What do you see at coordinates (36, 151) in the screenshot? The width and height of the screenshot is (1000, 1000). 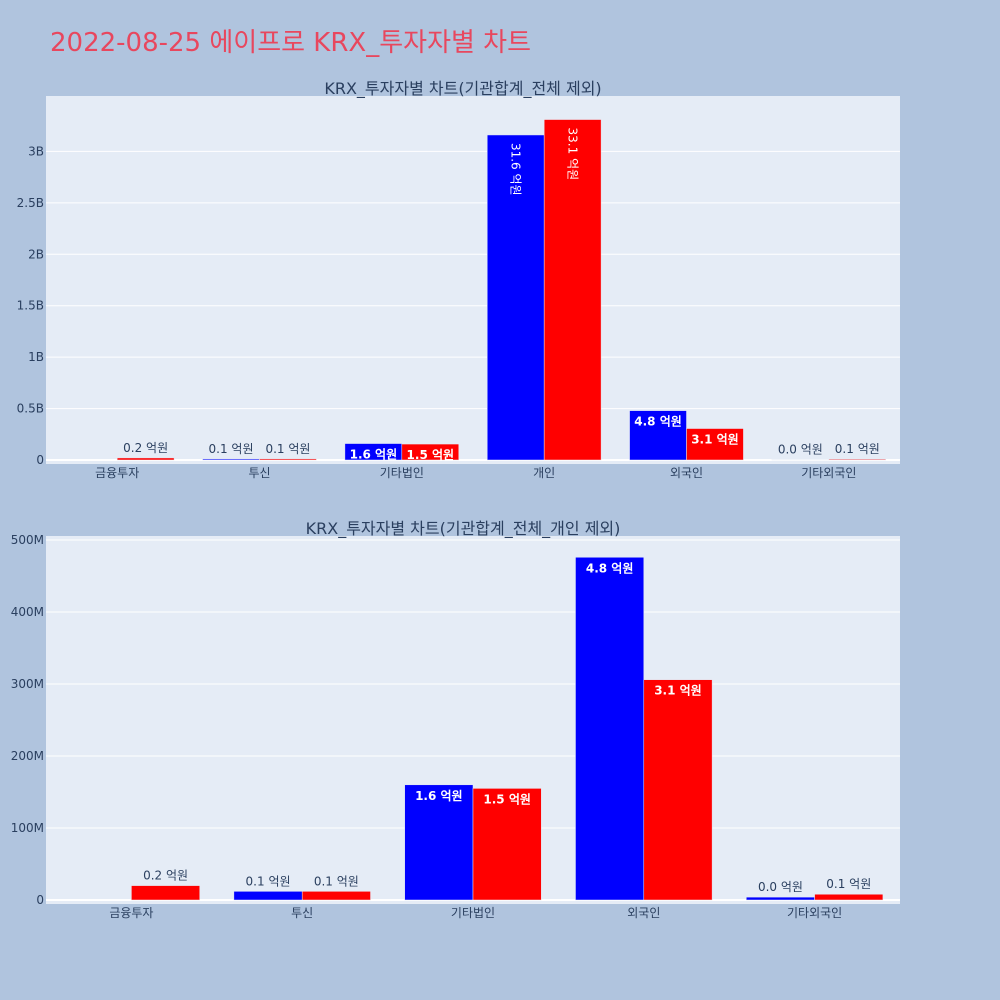 I see `y-tick-label: 3B` at bounding box center [36, 151].